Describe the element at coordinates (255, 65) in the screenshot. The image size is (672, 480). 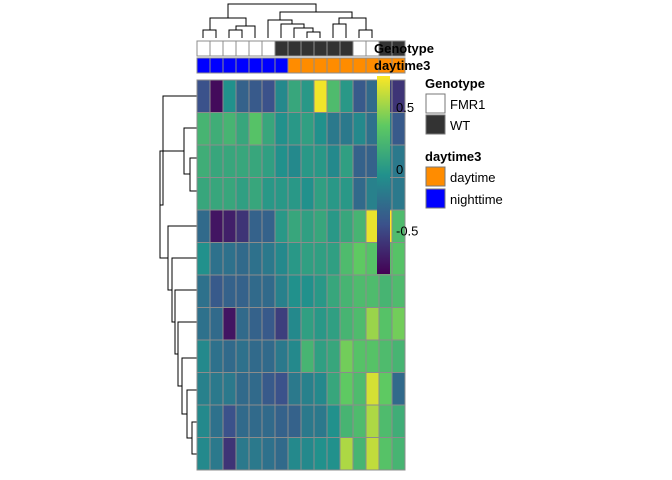
I see `daytime3-annotation-cell` at that location.